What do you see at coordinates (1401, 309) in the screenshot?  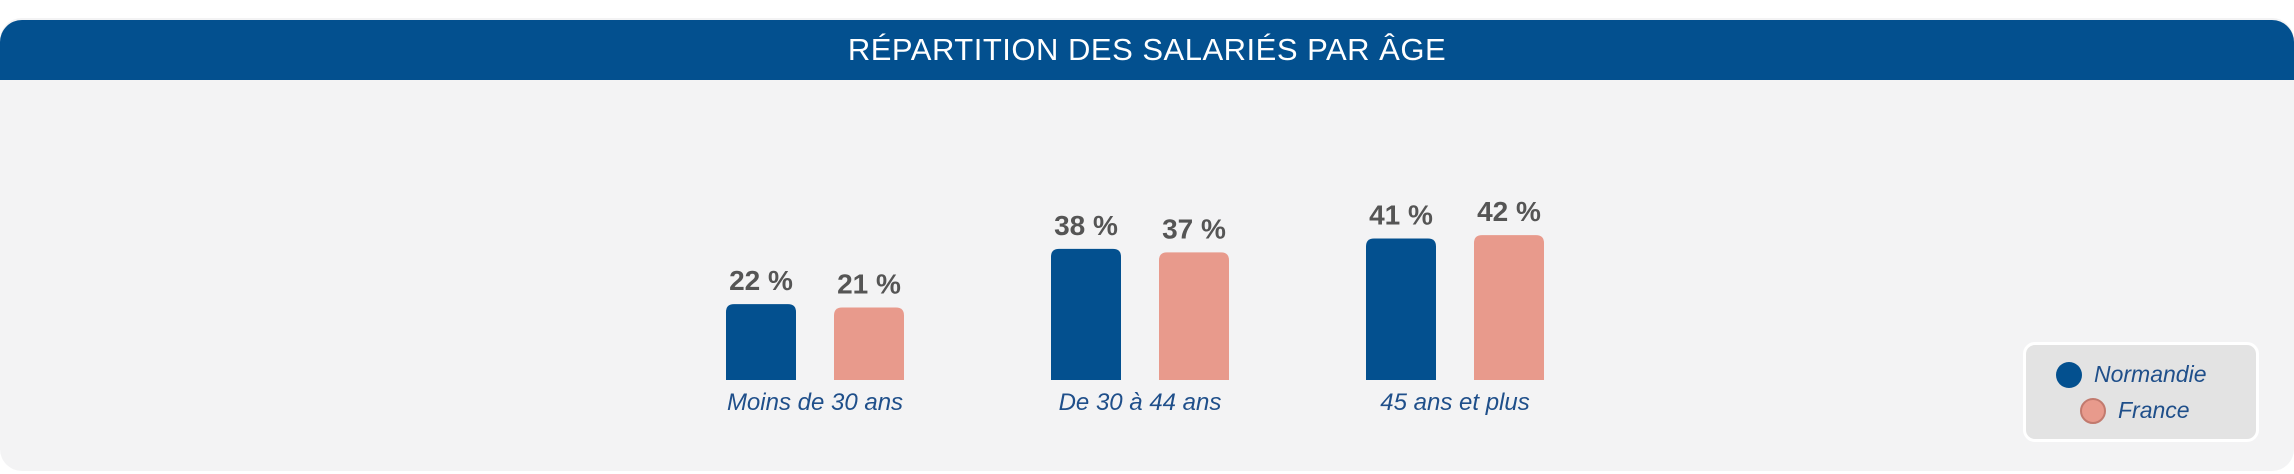 I see `bar-normandie-45-ans-et-plus` at bounding box center [1401, 309].